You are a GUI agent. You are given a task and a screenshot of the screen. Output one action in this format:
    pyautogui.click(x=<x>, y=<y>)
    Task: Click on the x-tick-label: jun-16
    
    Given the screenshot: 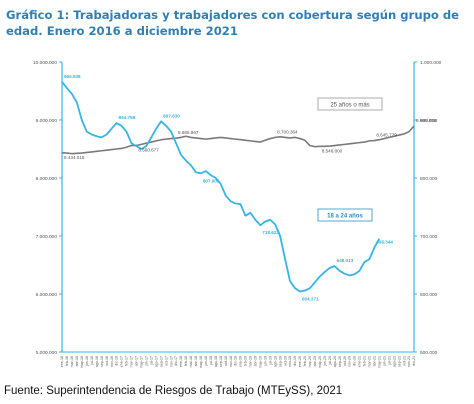 What is the action you would take?
    pyautogui.click(x=87, y=361)
    